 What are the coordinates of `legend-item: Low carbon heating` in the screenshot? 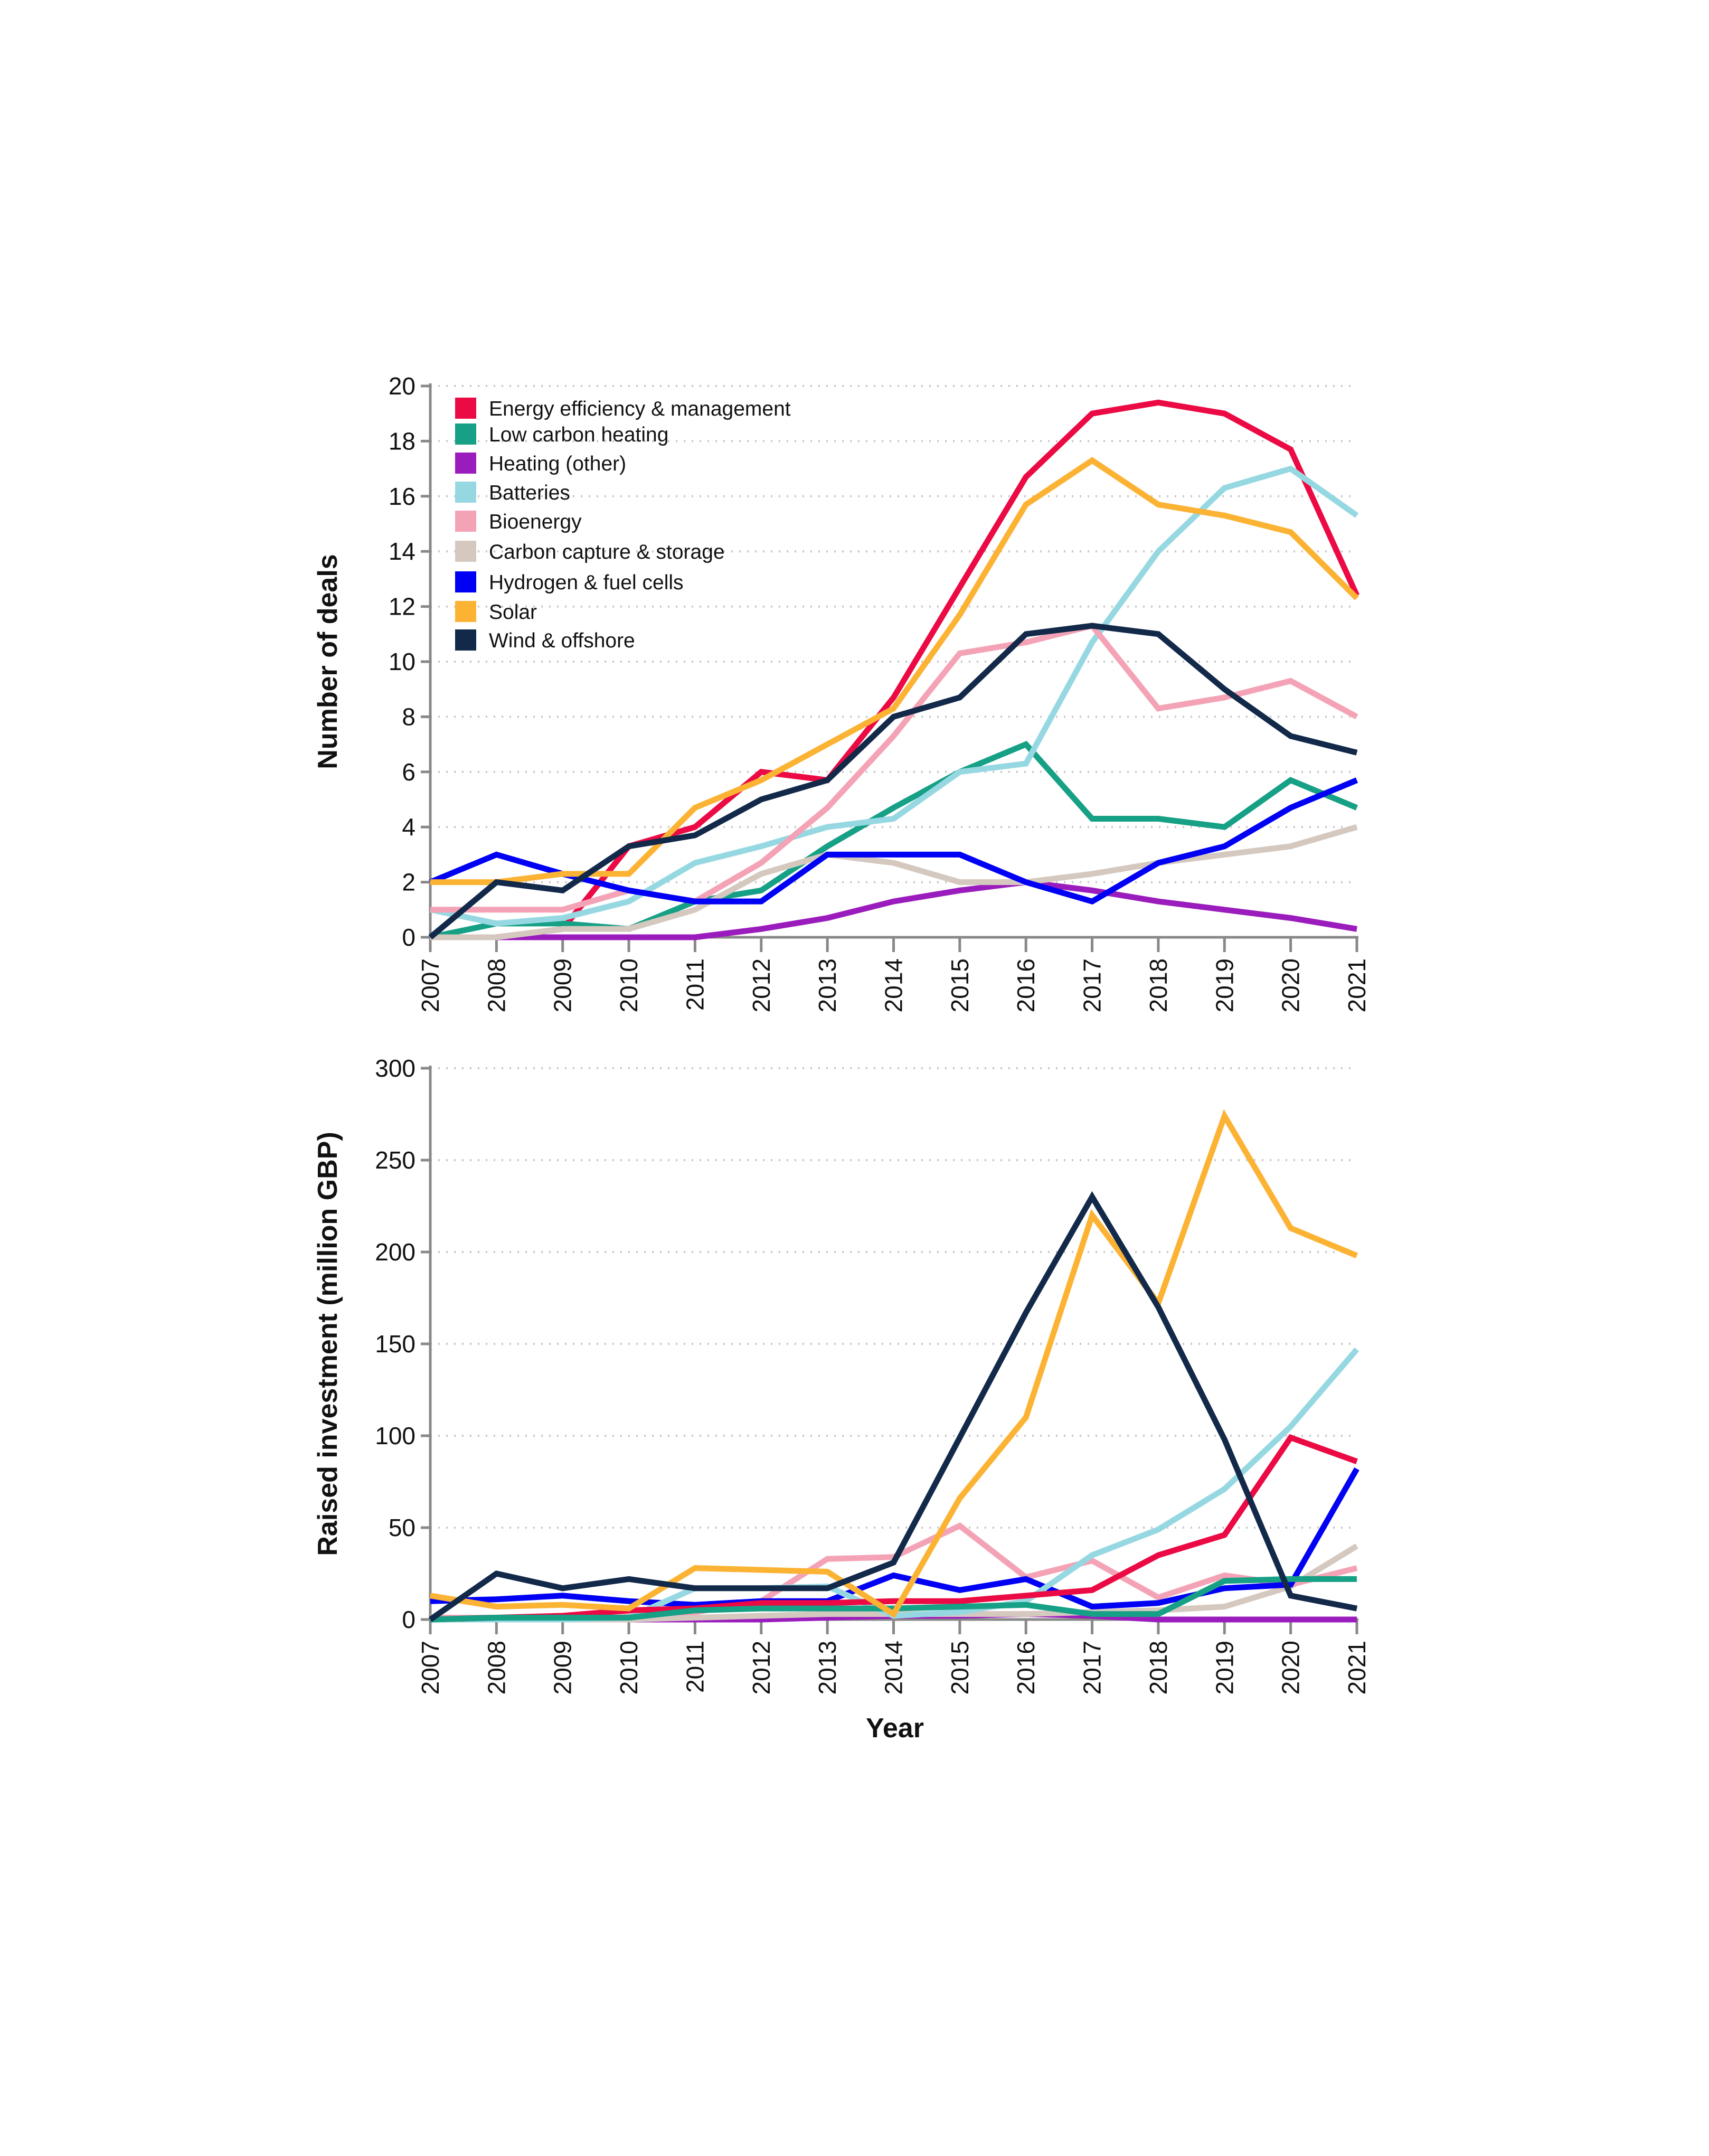 It's located at (561, 434).